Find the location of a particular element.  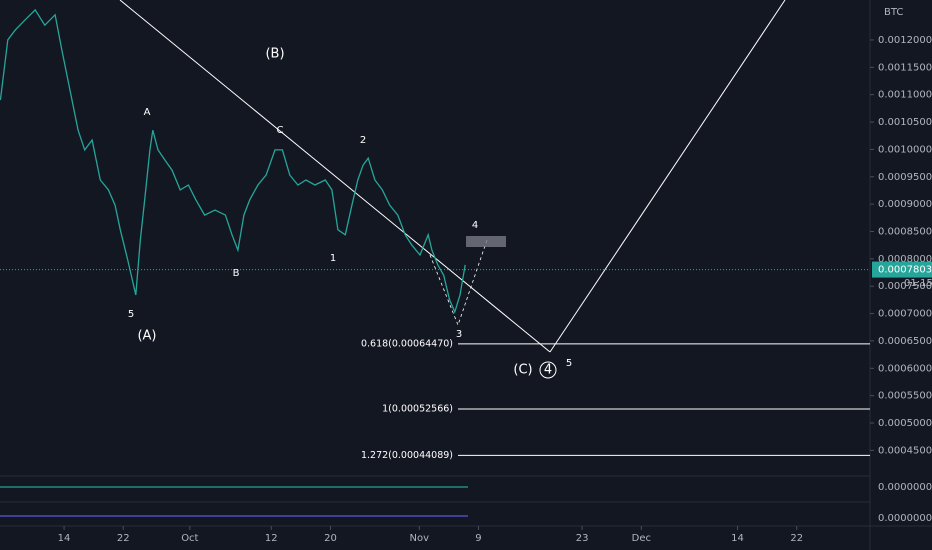

wave-label: 2 is located at coordinates (363, 140).